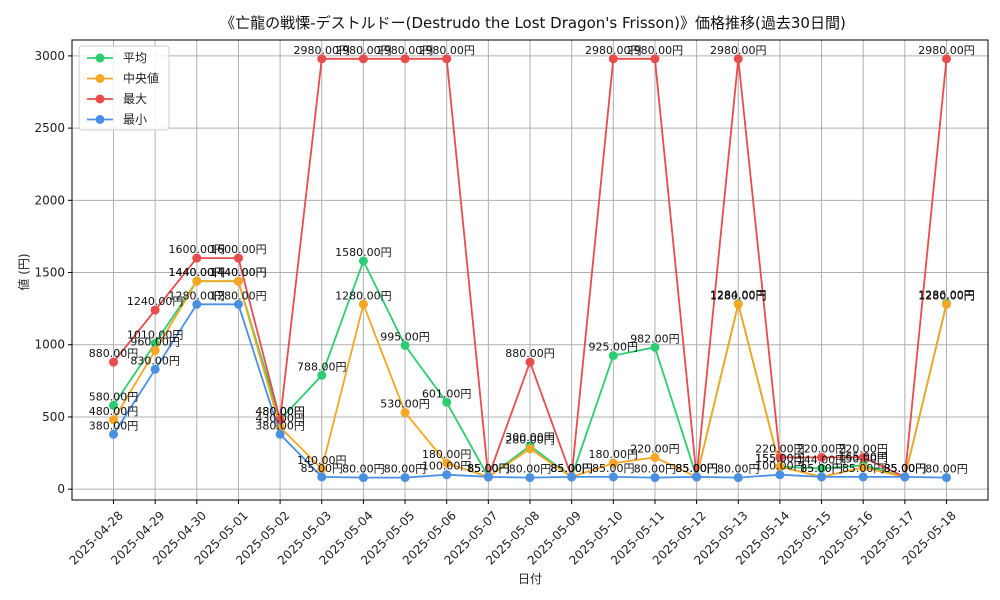 The width and height of the screenshot is (1000, 600). I want to click on data-label: 788.00円, so click(322, 366).